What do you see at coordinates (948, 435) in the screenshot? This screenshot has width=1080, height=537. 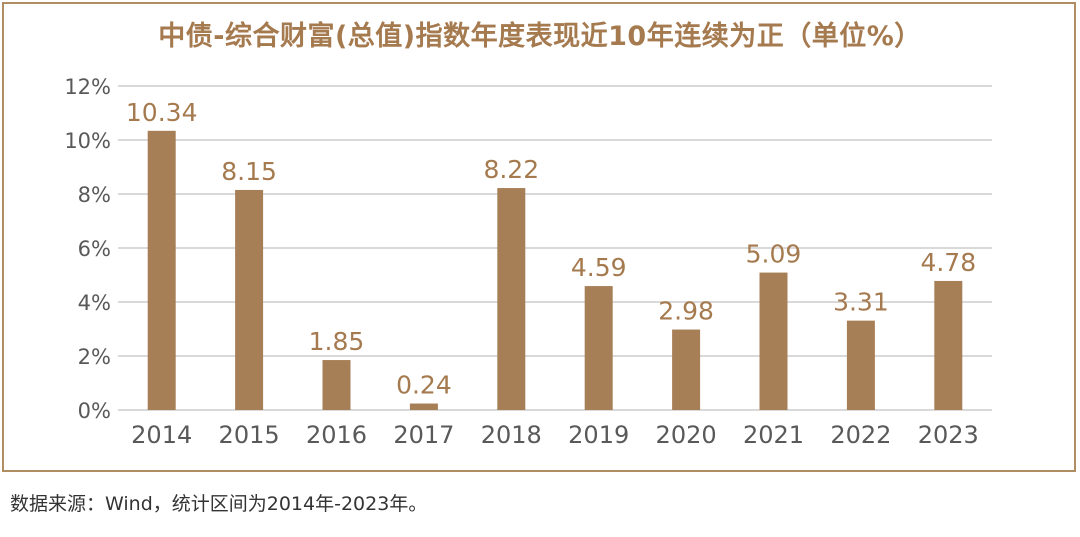 I see `x-tick-label: 2023` at bounding box center [948, 435].